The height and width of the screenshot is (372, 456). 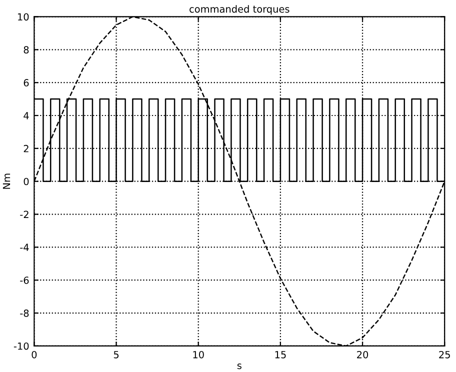 What do you see at coordinates (24, 247) in the screenshot?
I see `y-tick-label: -4` at bounding box center [24, 247].